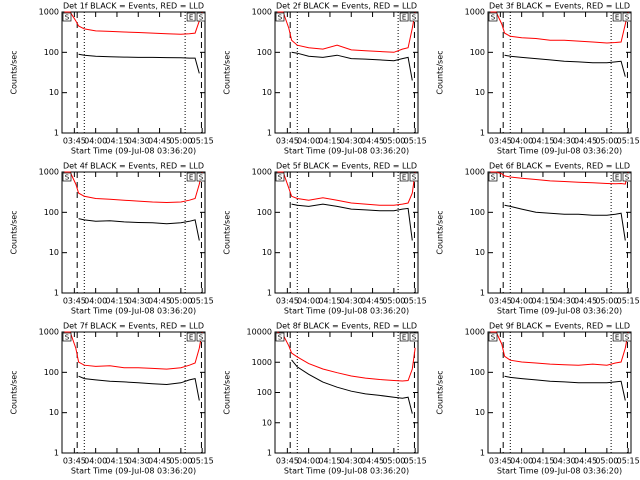 The height and width of the screenshot is (480, 640). I want to click on chart-title: Det 7f BLACK = Events, RED = LLD, so click(133, 326).